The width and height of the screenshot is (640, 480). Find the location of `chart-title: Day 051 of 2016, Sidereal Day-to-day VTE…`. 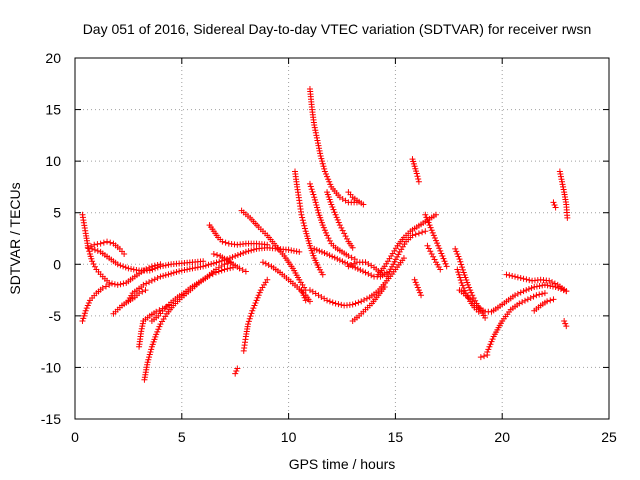

chart-title: Day 051 of 2016, Sidereal Day-to-day VTE… is located at coordinates (337, 29).